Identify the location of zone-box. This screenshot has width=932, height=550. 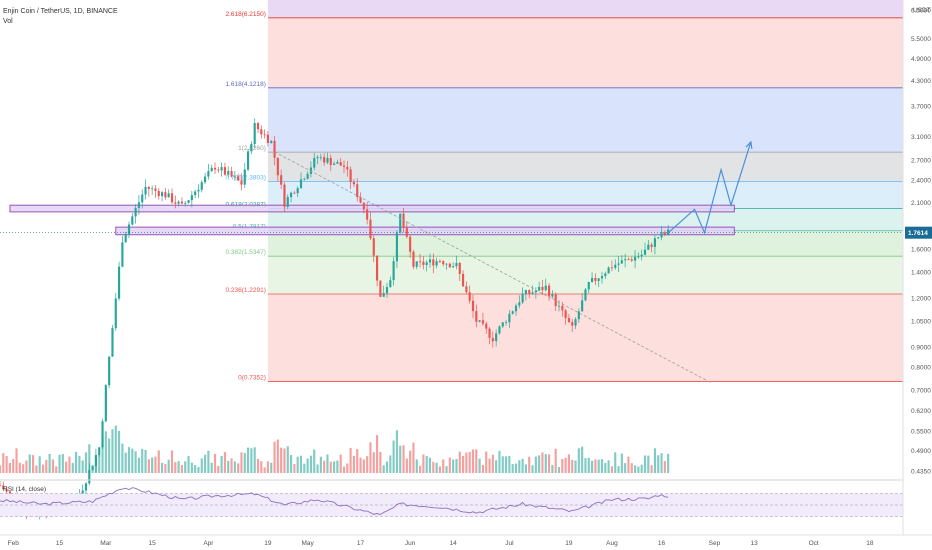
(425, 231).